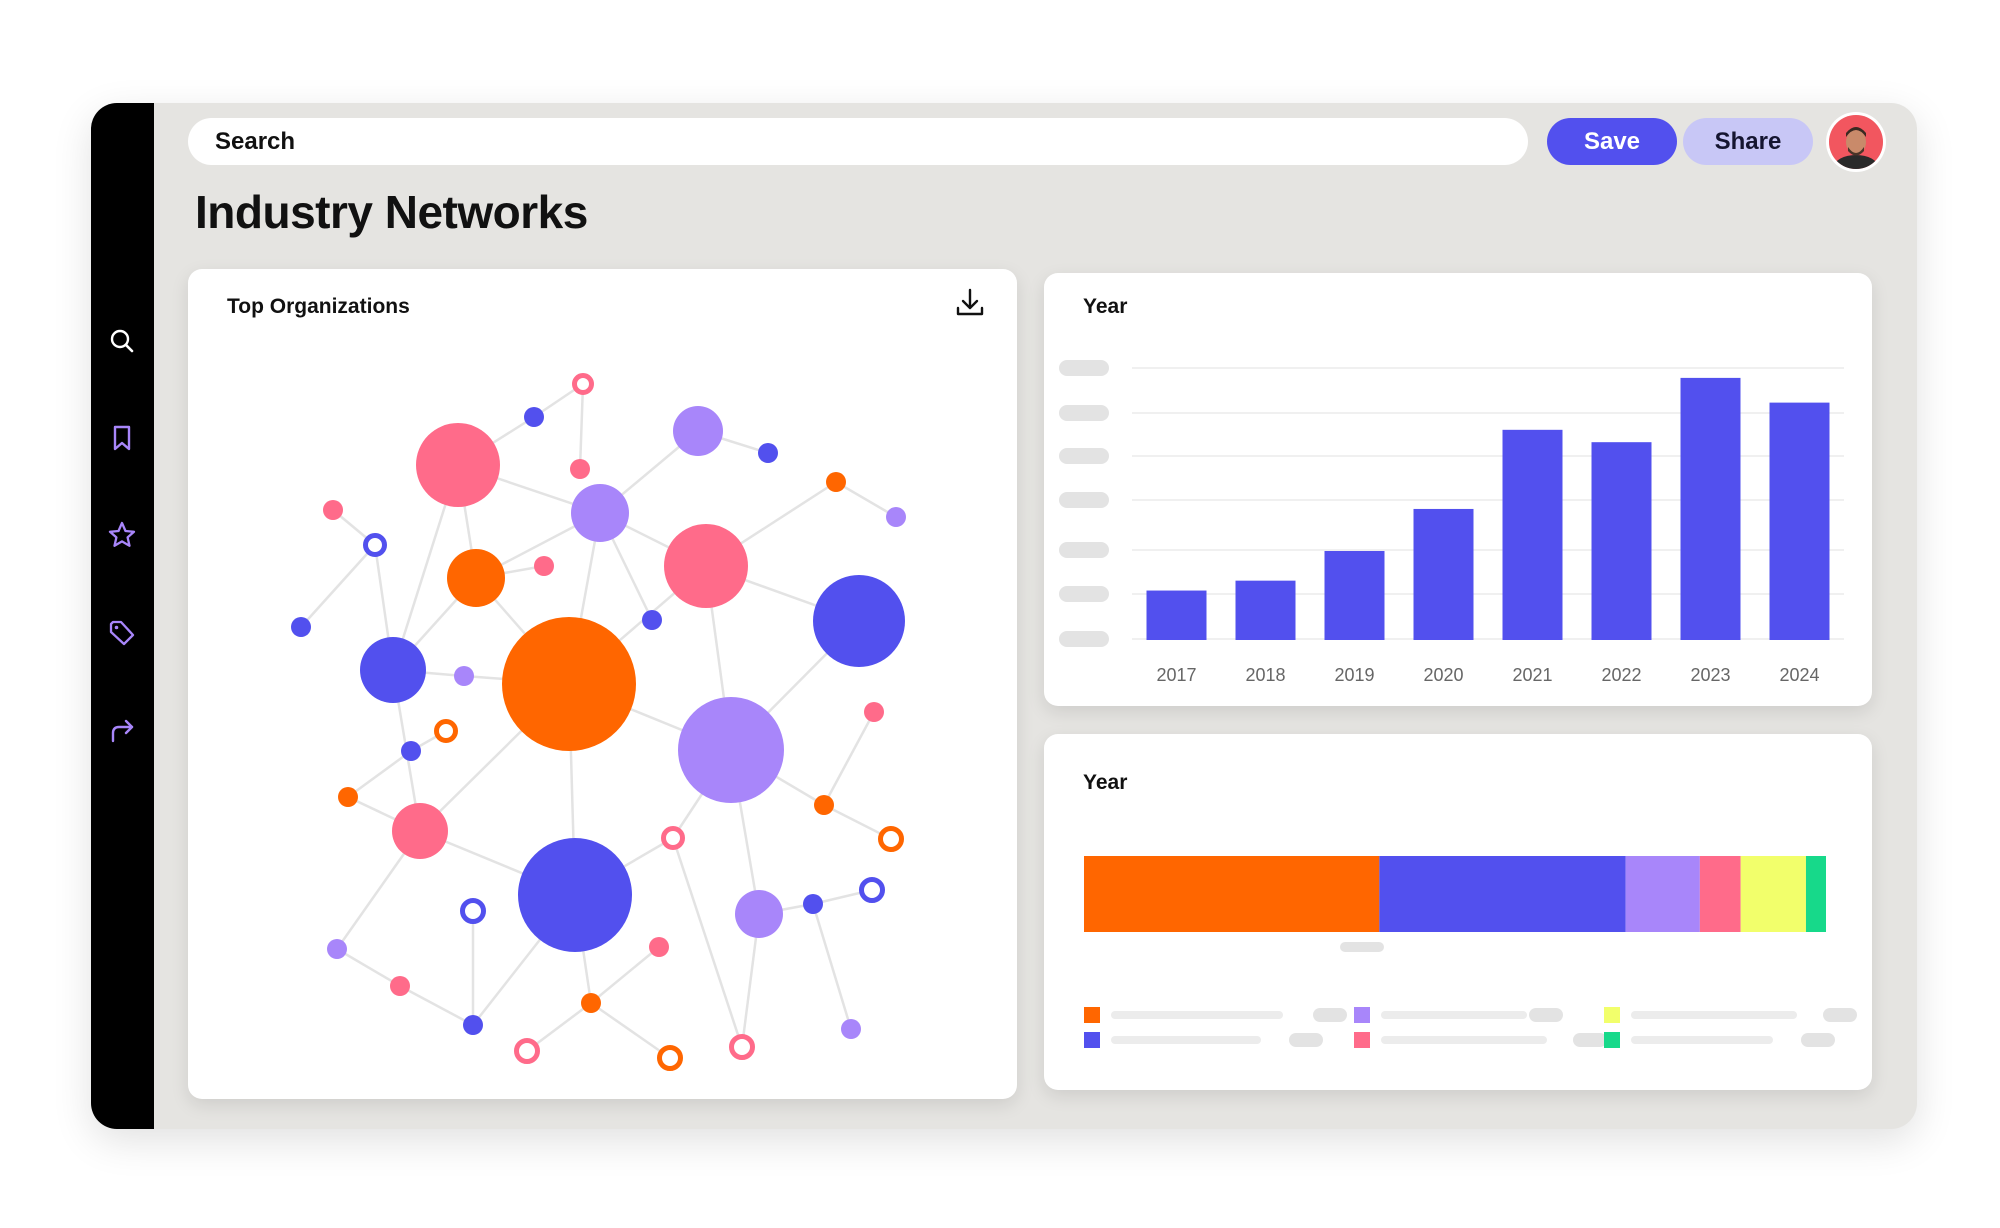 This screenshot has height=1228, width=2000. Describe the element at coordinates (1799, 675) in the screenshot. I see `x-tick-label: 2024` at that location.